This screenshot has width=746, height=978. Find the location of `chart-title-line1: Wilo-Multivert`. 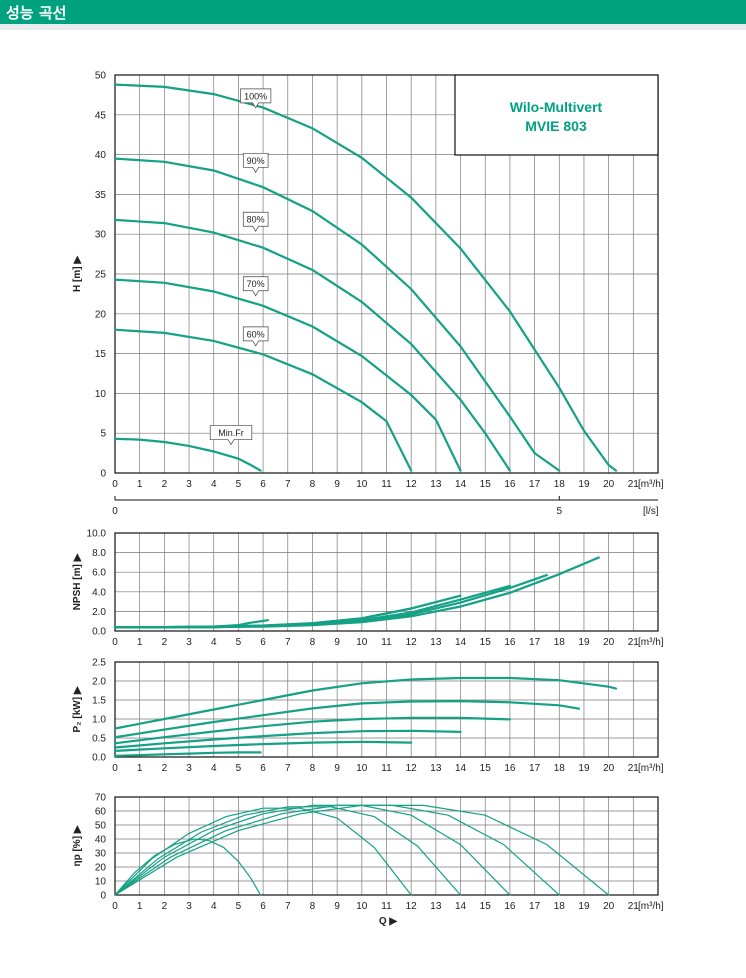

chart-title-line1: Wilo-Multivert is located at coordinates (556, 107).